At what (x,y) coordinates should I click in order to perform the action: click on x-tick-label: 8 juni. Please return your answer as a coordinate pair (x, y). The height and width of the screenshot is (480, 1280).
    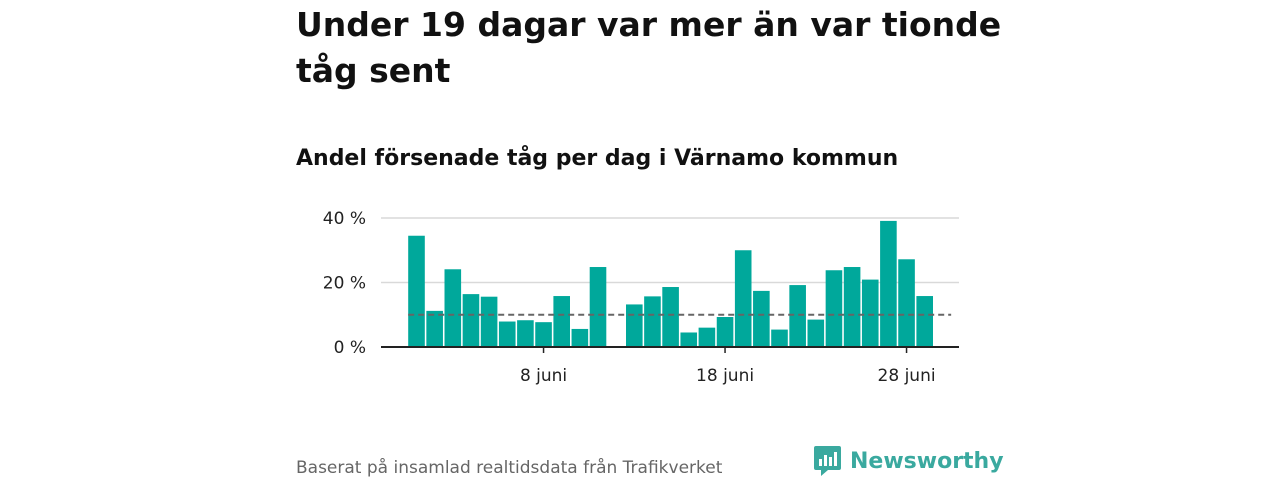
    Looking at the image, I should click on (543, 376).